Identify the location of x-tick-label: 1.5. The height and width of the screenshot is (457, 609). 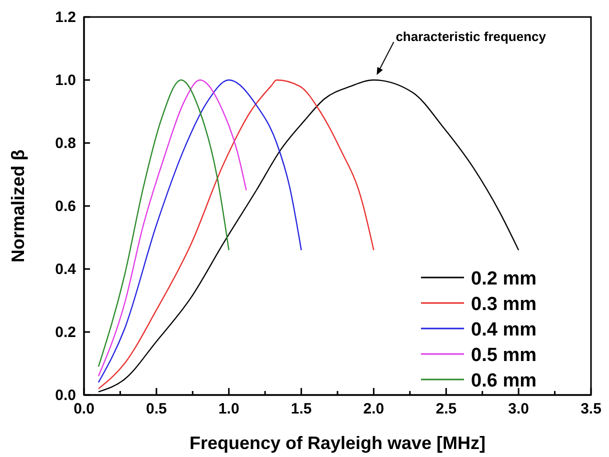
(301, 409).